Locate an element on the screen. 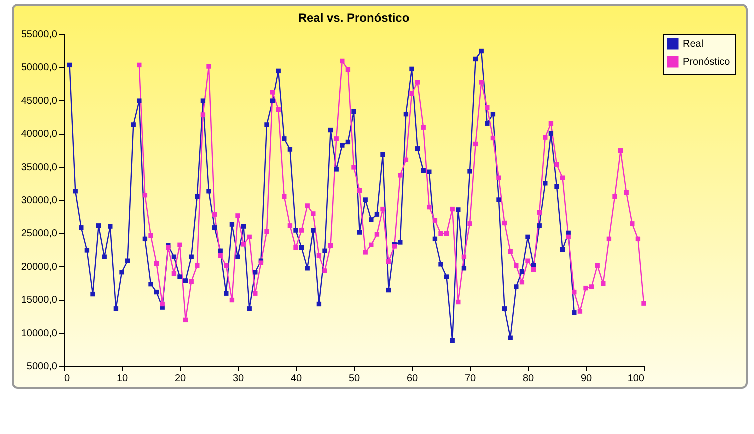 The image size is (754, 434). x-tick-label: 100 is located at coordinates (636, 379).